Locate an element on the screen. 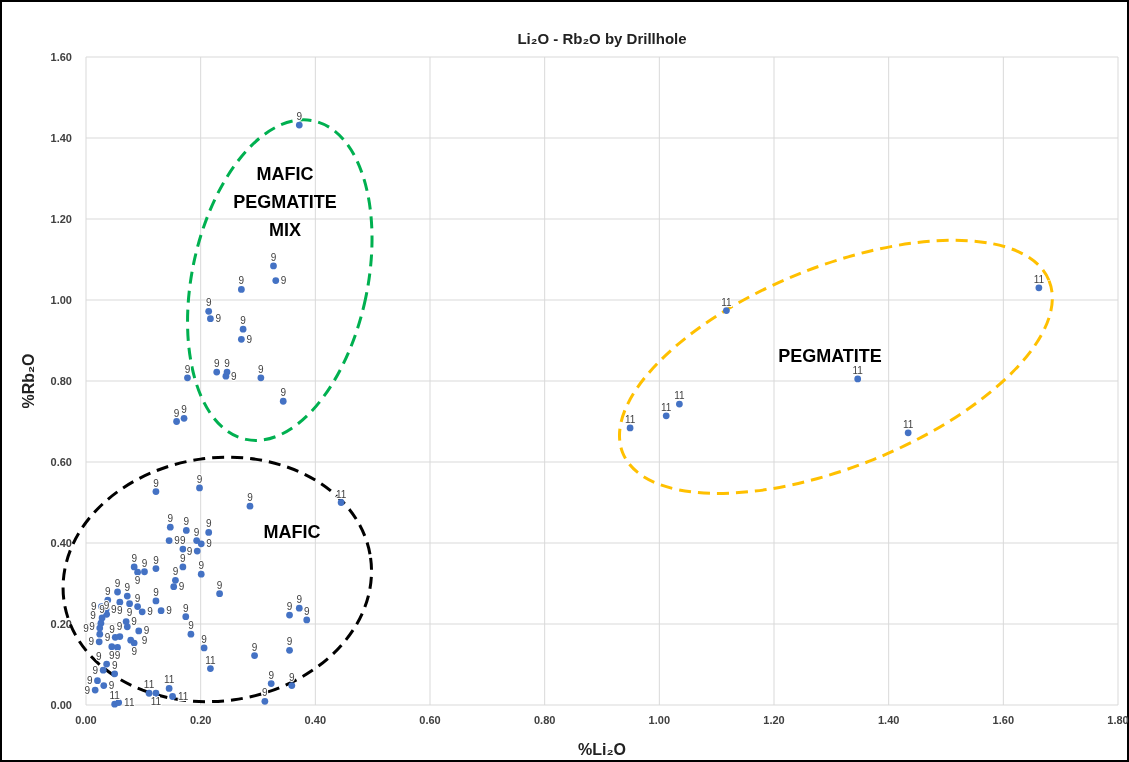 The width and height of the screenshot is (1129, 762). x-tick-label: 0.20 is located at coordinates (200, 720).